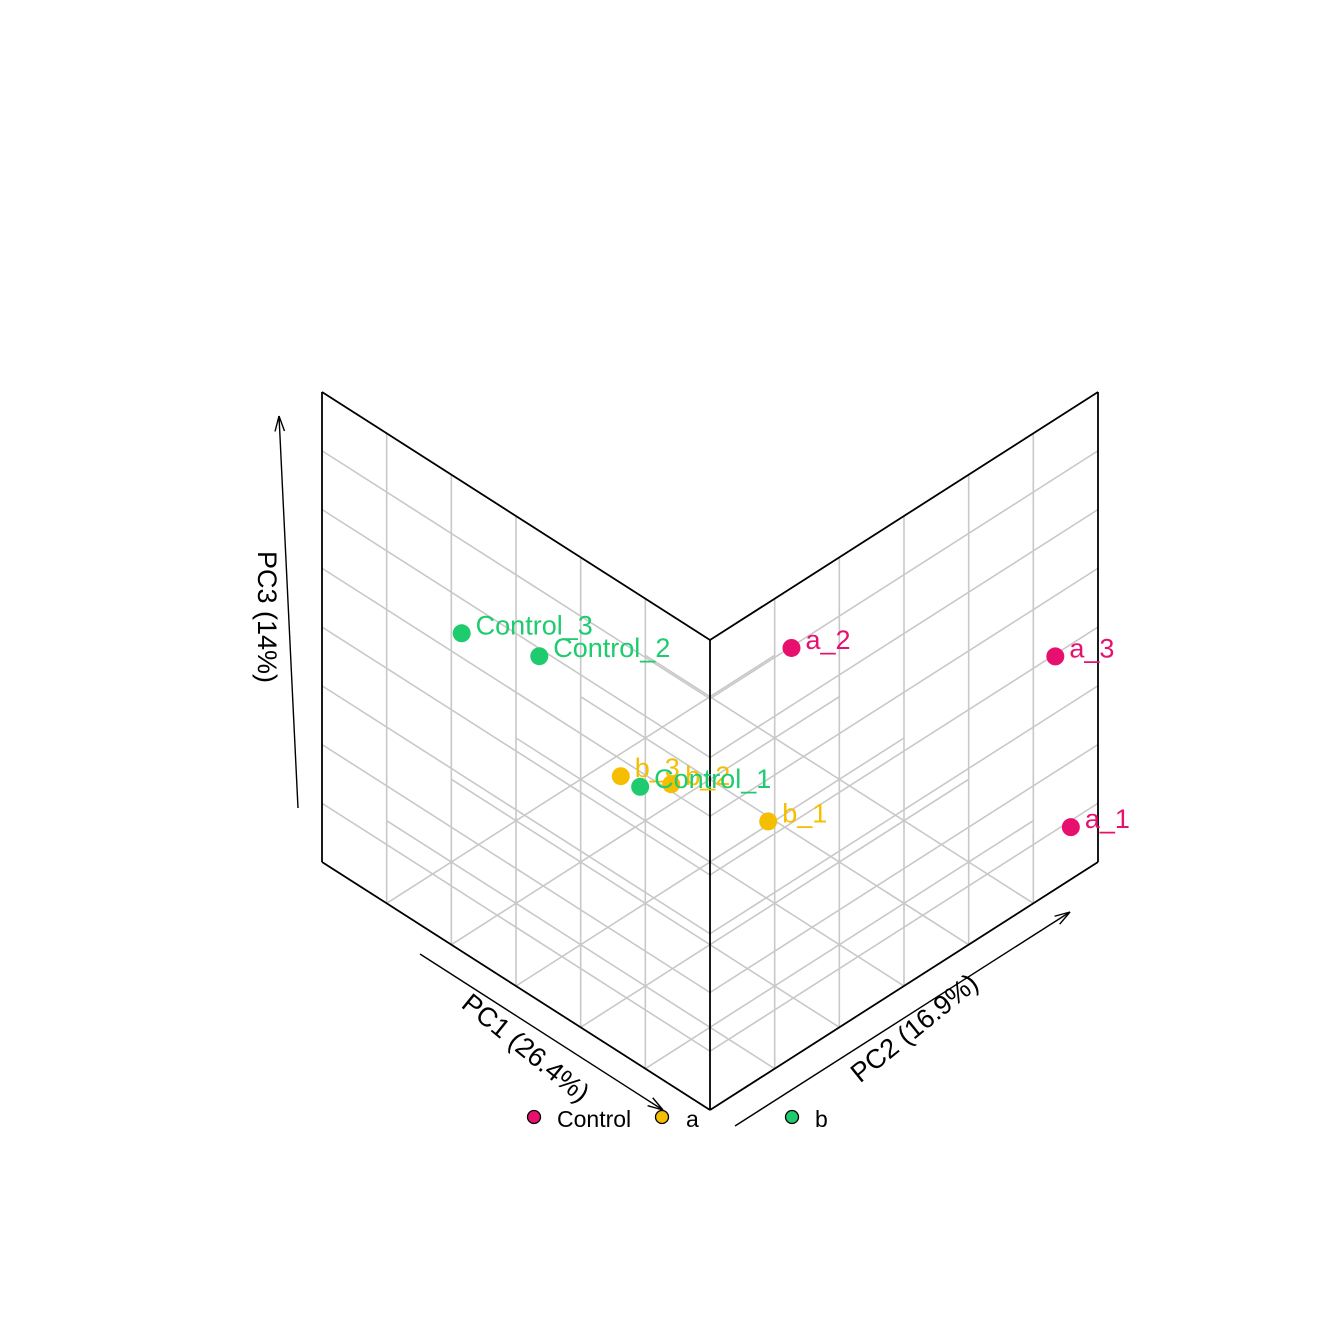 This screenshot has height=1344, width=1344. What do you see at coordinates (804, 813) in the screenshot?
I see `data-point-label: b_1` at bounding box center [804, 813].